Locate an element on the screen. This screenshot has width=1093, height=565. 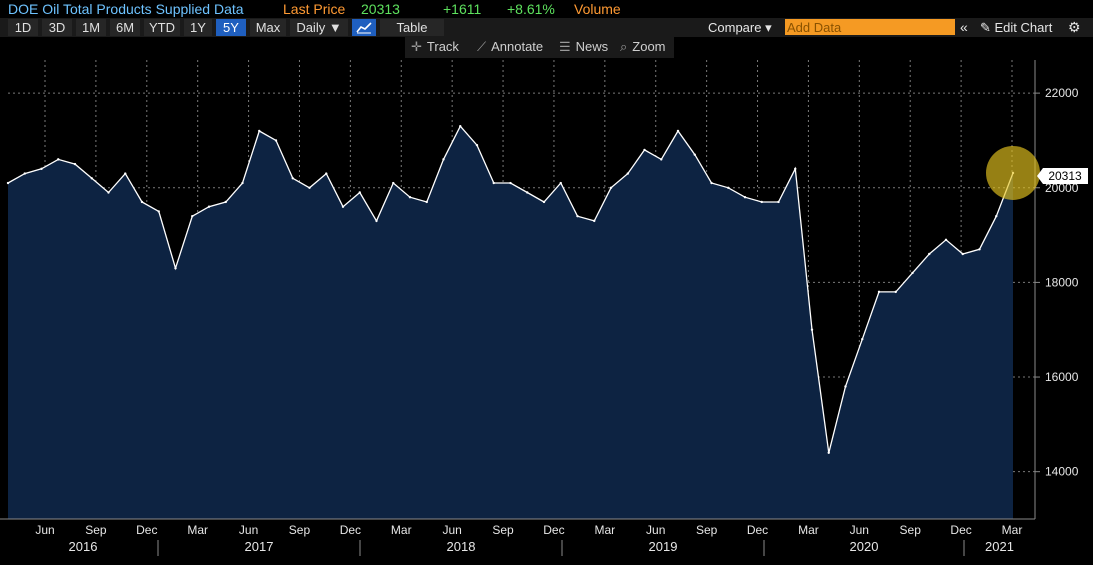
track-button: ✛ Track is located at coordinates (435, 47).